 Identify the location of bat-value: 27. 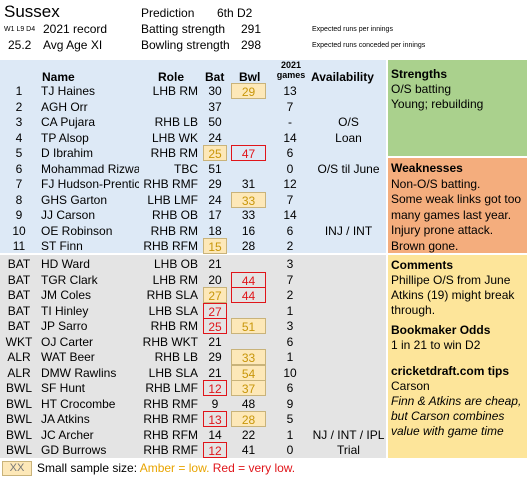
(215, 295).